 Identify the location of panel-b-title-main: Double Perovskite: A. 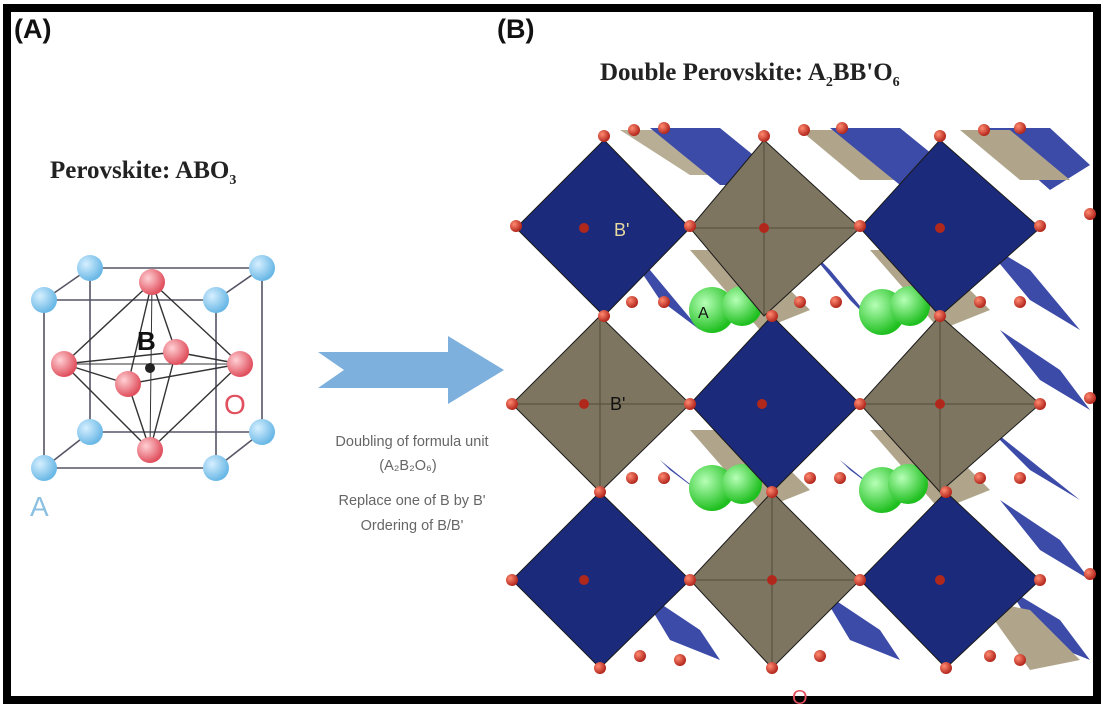
(713, 72).